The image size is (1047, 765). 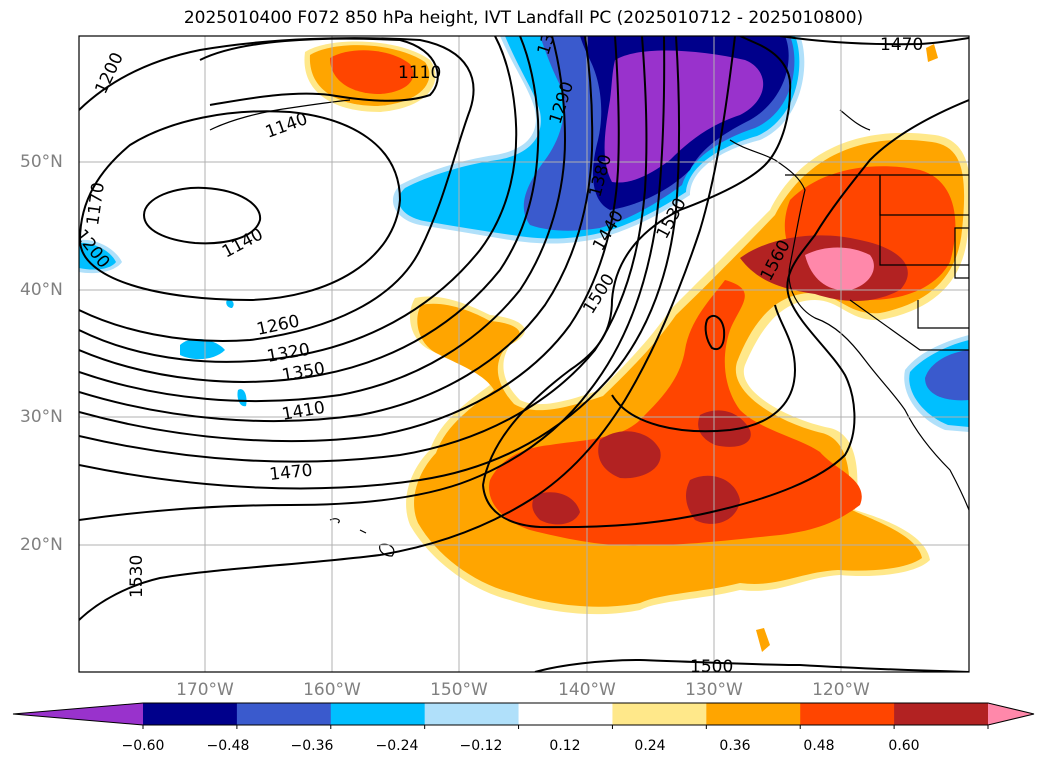 I want to click on colorbar-tick-label: 0.48, so click(x=819, y=746).